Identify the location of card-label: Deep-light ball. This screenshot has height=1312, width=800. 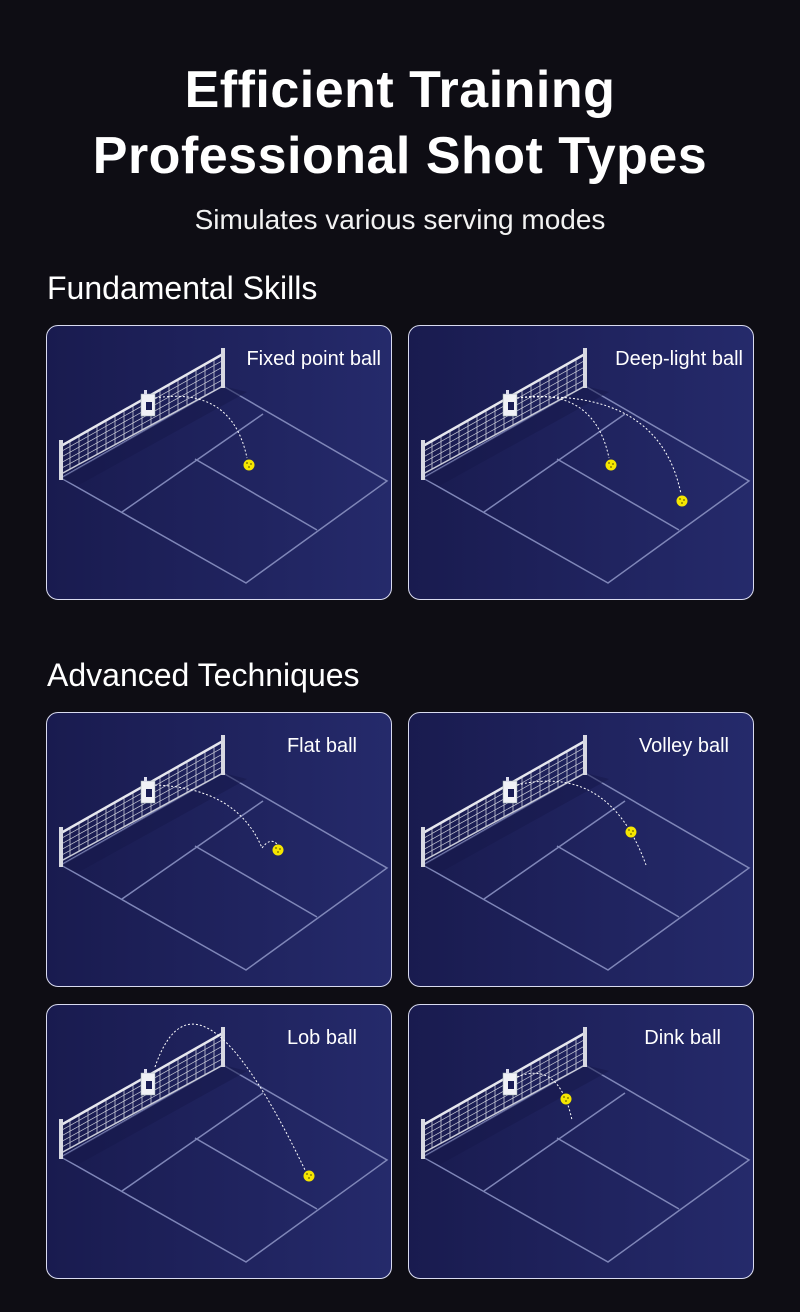
(679, 359).